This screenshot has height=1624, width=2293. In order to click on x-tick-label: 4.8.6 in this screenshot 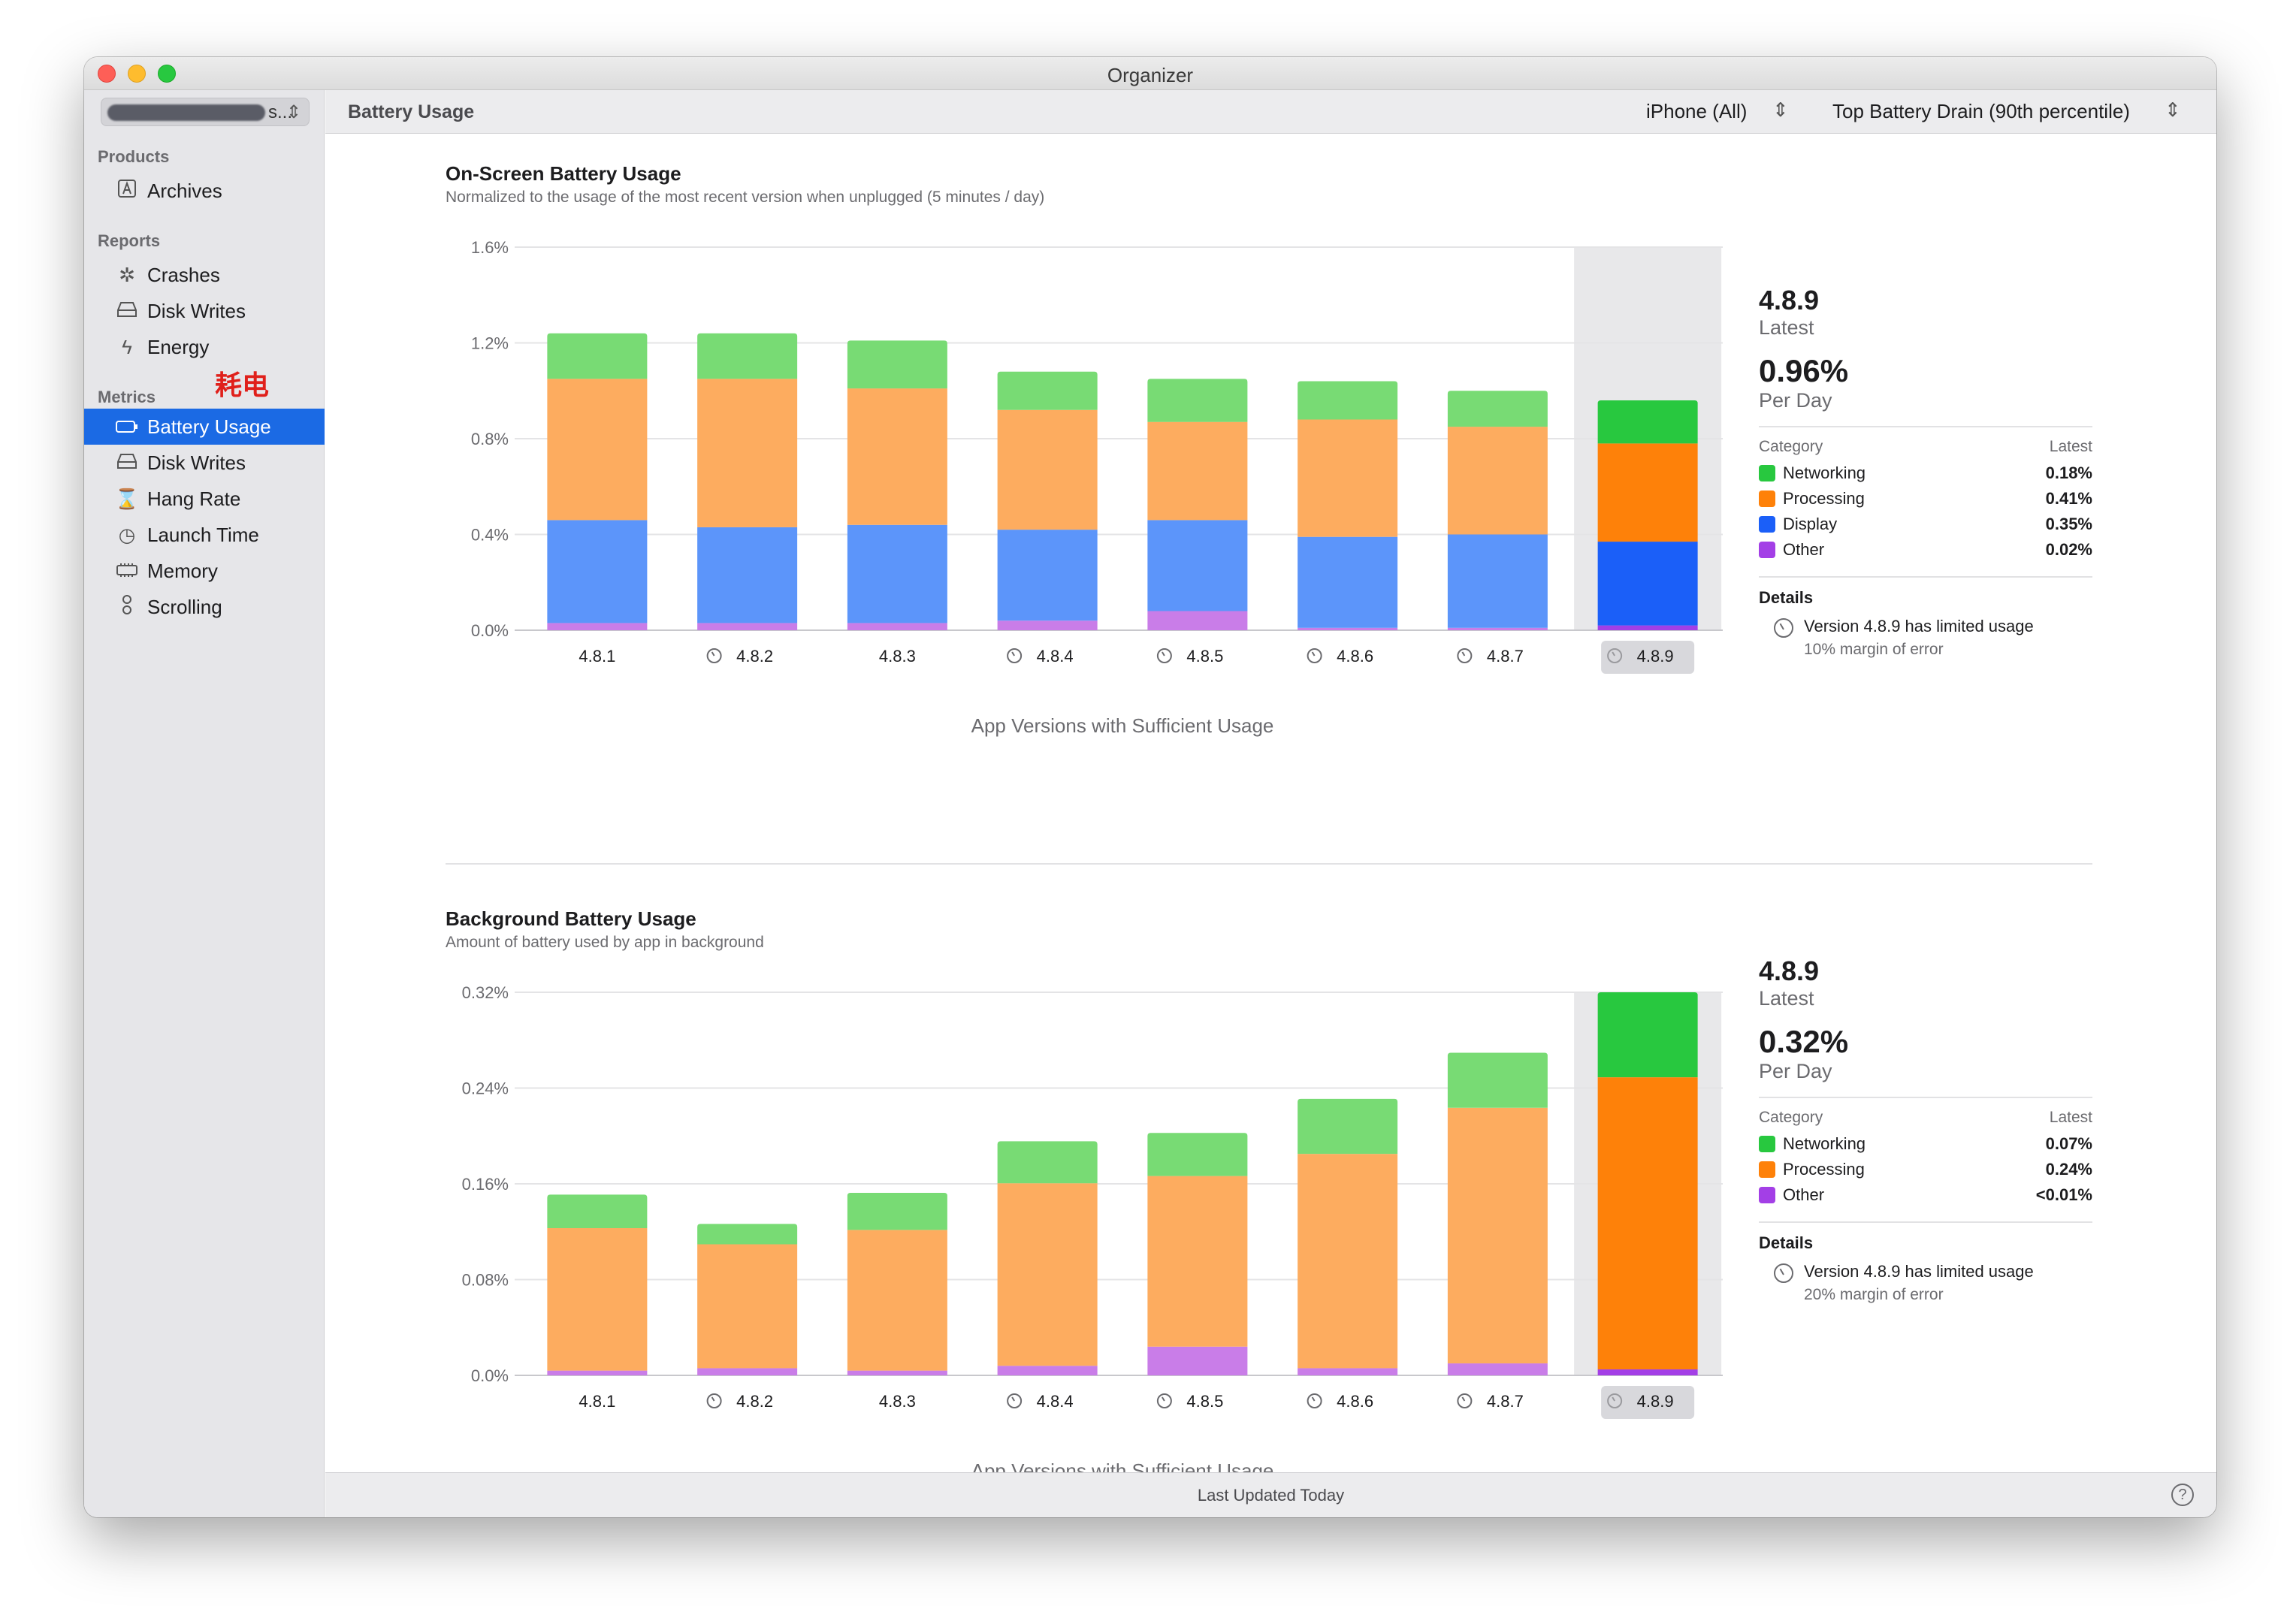, I will do `click(1355, 1401)`.